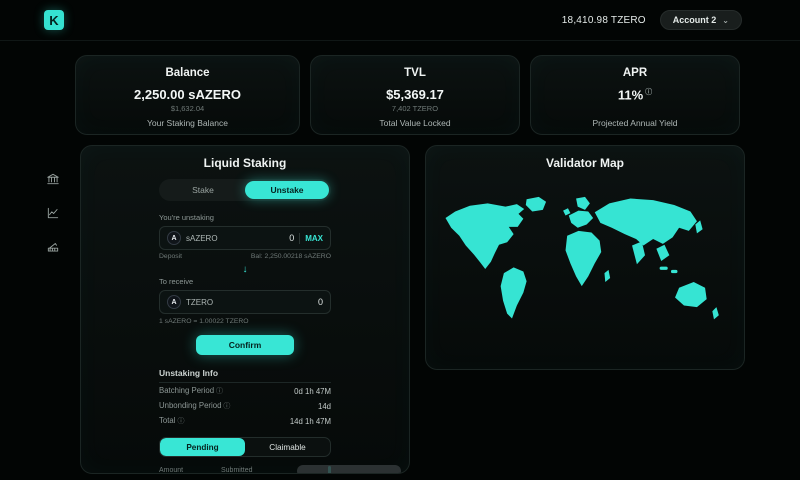 The image size is (800, 480). I want to click on tvl-card-value: $5,369.17, so click(415, 94).